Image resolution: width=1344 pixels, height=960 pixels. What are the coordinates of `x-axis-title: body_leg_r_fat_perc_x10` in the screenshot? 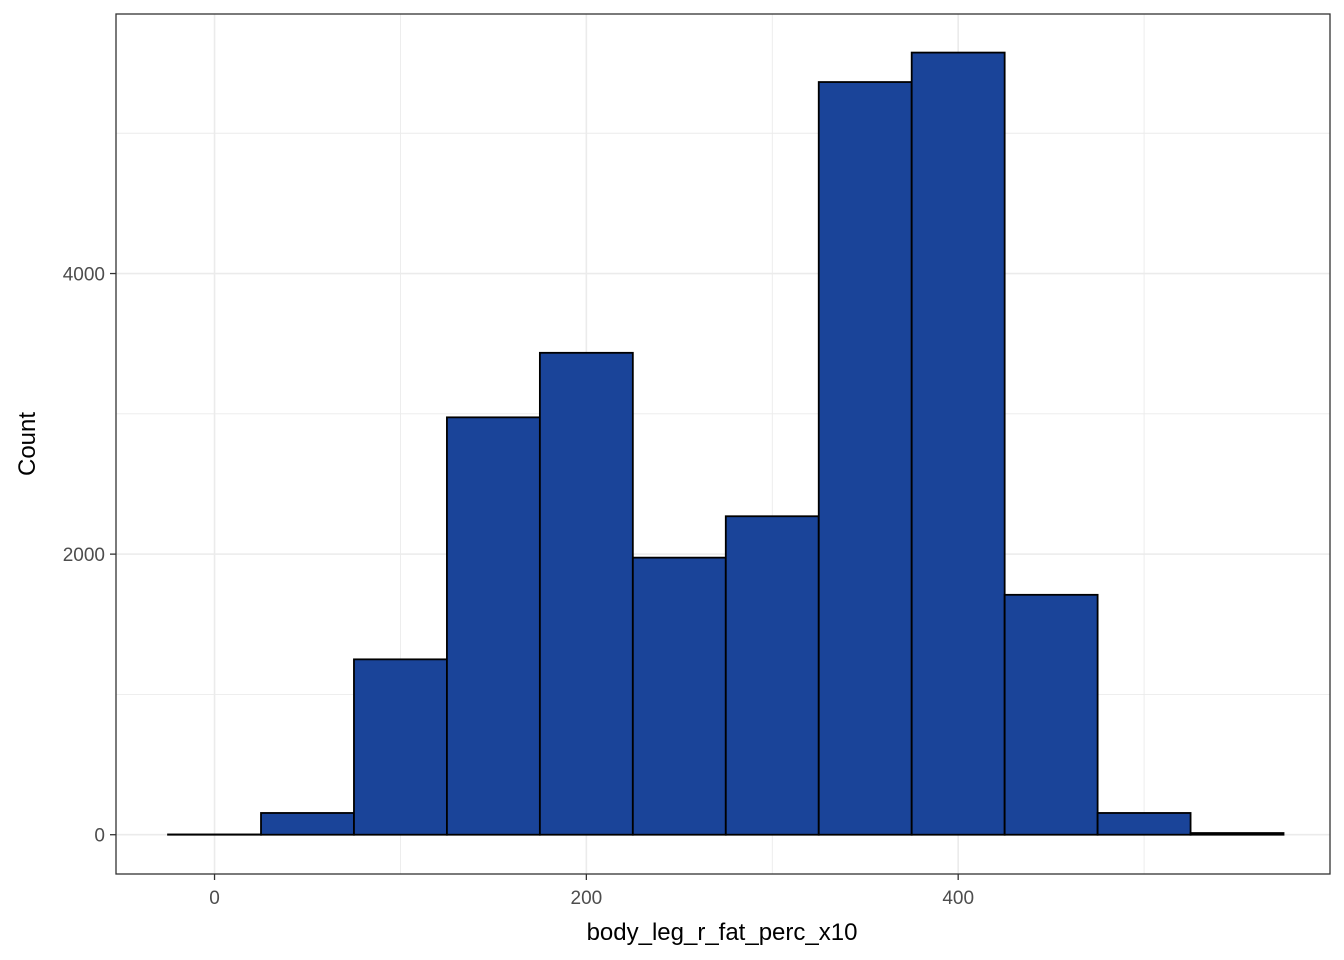 It's located at (722, 932).